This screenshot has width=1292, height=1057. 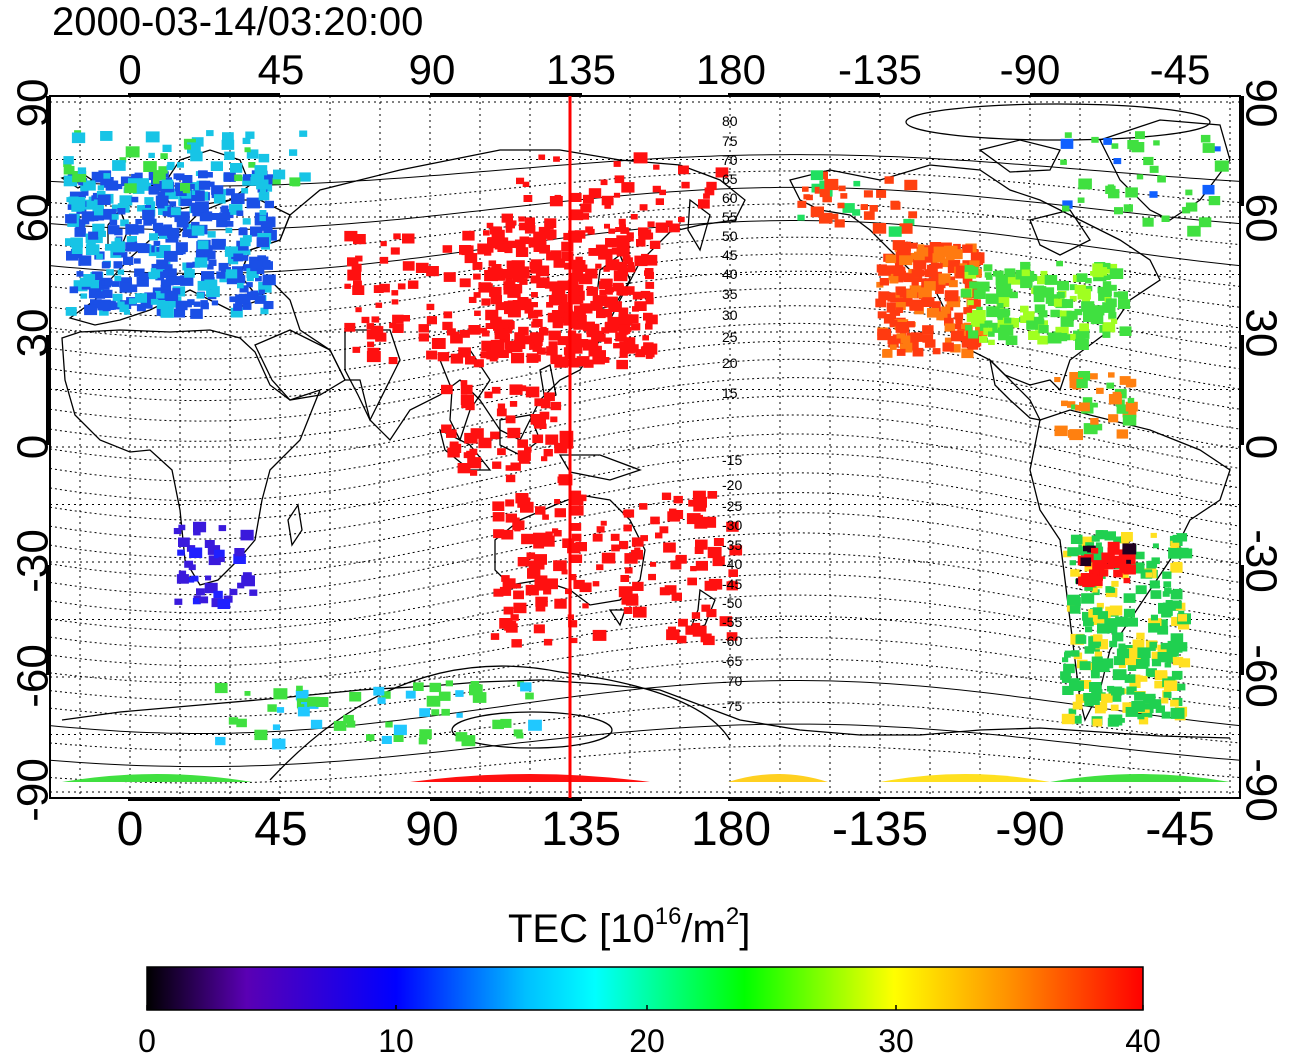 What do you see at coordinates (280, 829) in the screenshot?
I see `lon-tick-bottom: 45` at bounding box center [280, 829].